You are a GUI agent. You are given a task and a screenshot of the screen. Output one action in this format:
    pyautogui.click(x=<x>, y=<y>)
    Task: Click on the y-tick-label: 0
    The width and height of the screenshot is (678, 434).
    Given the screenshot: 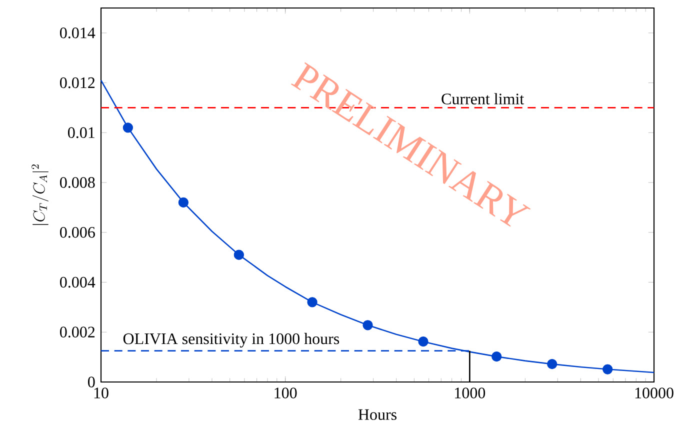 What is the action you would take?
    pyautogui.click(x=91, y=382)
    